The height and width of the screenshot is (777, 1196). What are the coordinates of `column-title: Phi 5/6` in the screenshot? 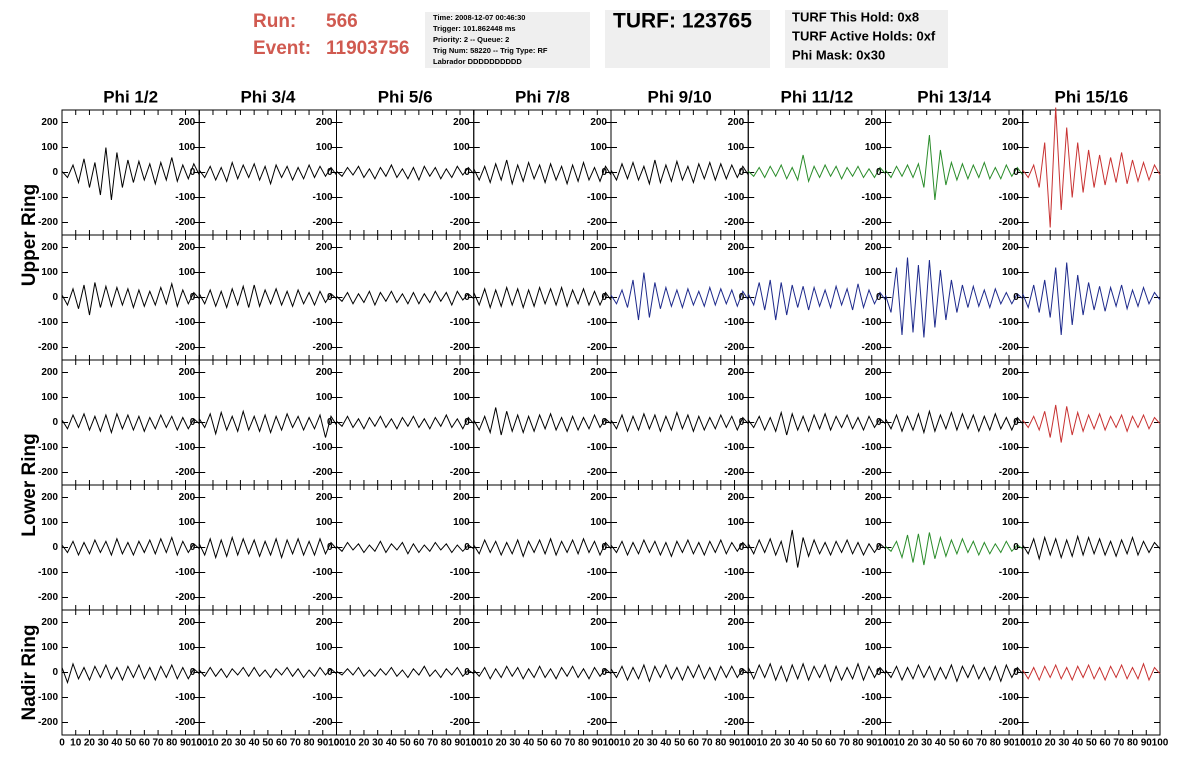 It's located at (405, 96).